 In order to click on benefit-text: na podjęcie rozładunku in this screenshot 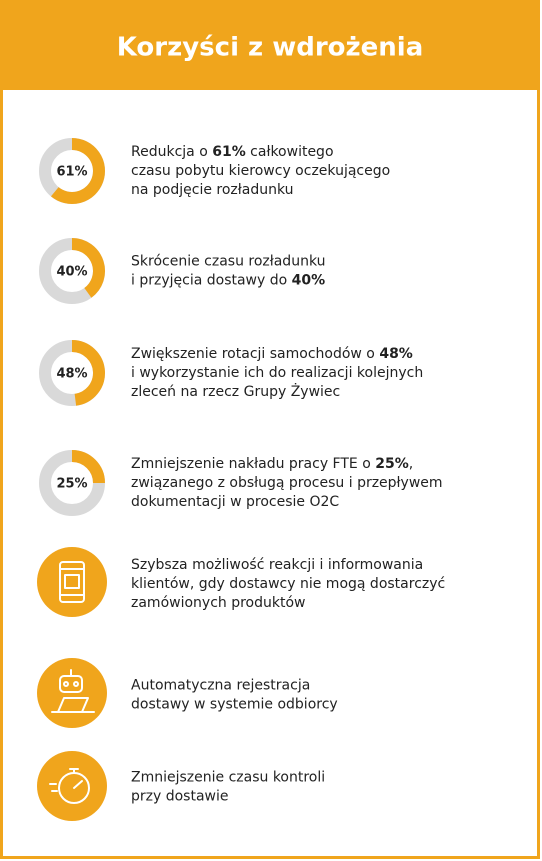, I will do `click(212, 190)`.